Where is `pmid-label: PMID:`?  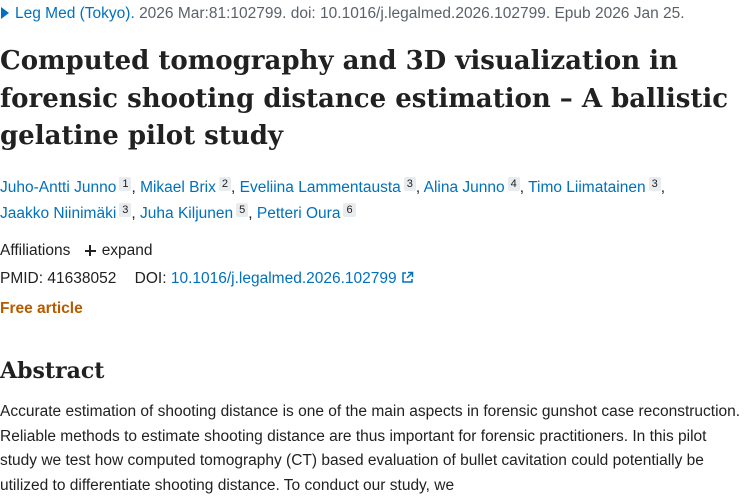 pmid-label: PMID: is located at coordinates (22, 278).